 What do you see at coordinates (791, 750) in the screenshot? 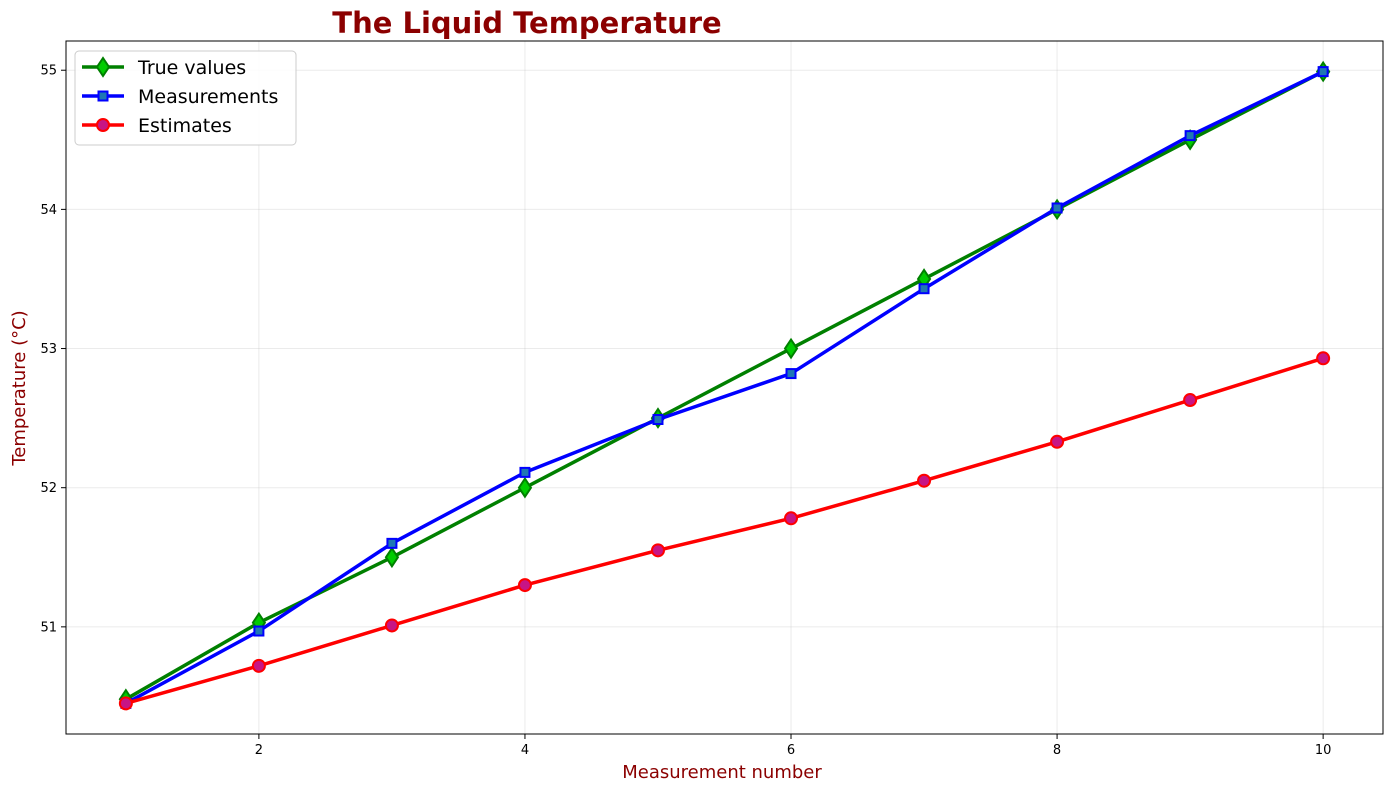
I see `x-tick-label: 6` at bounding box center [791, 750].